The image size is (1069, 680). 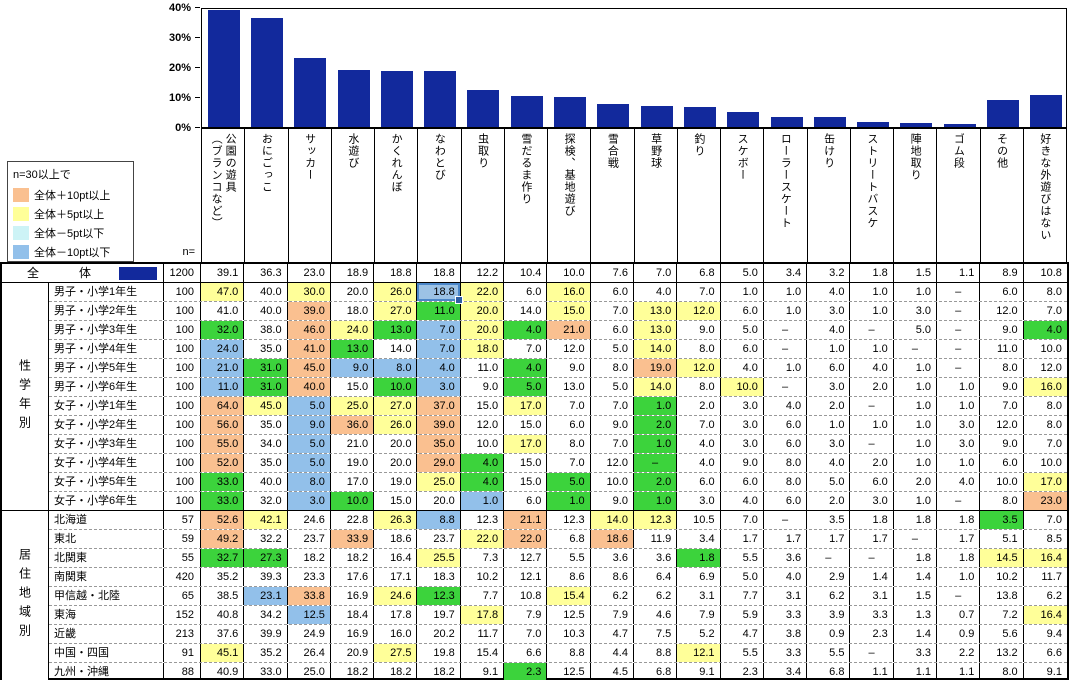 What do you see at coordinates (1002, 539) in the screenshot?
I see `data-cell: 5.1` at bounding box center [1002, 539].